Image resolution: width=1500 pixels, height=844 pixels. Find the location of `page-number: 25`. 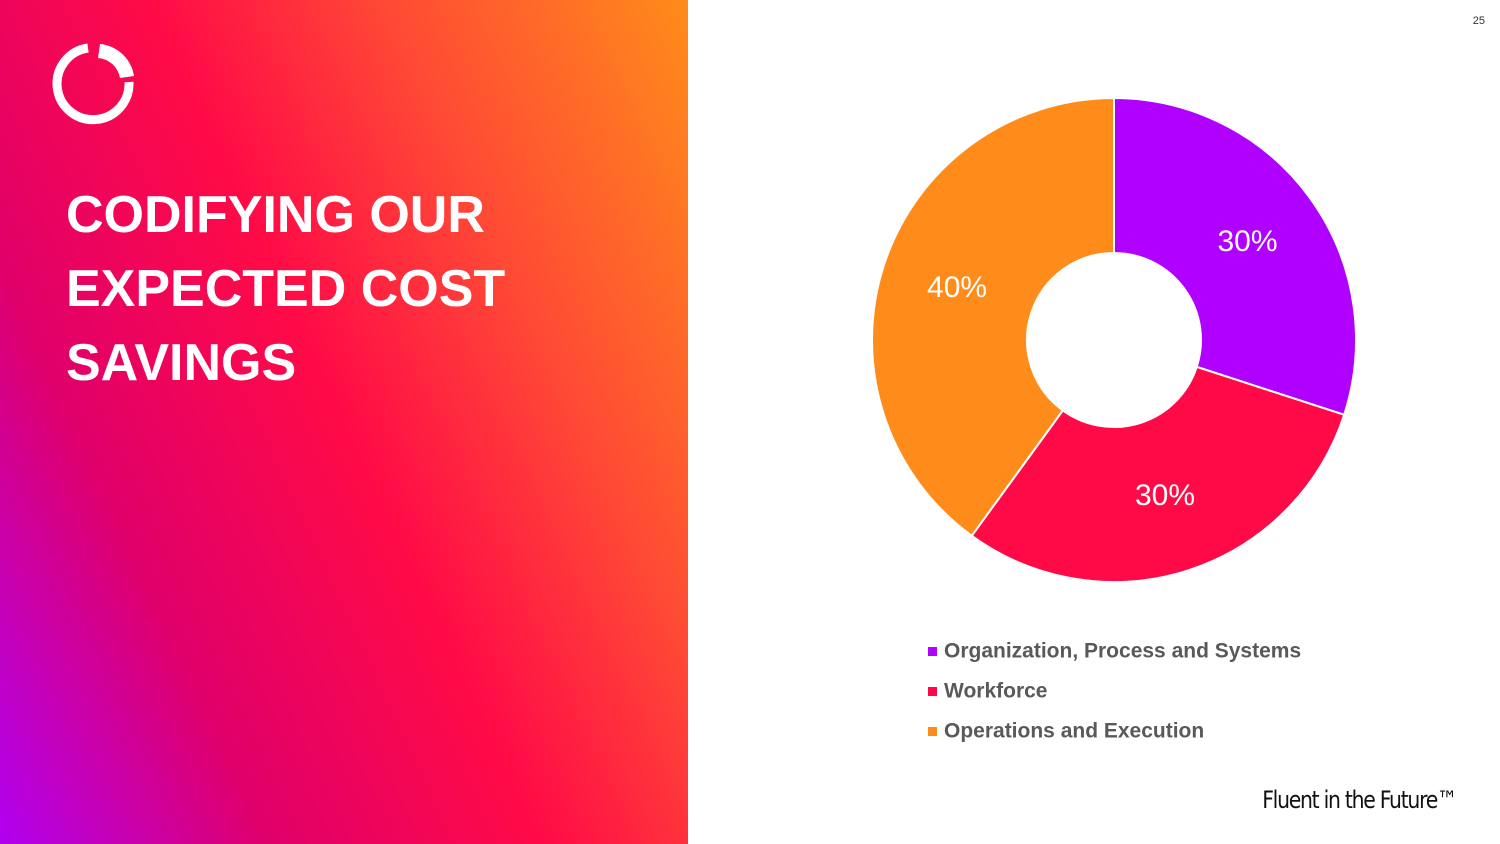

page-number: 25 is located at coordinates (1478, 21).